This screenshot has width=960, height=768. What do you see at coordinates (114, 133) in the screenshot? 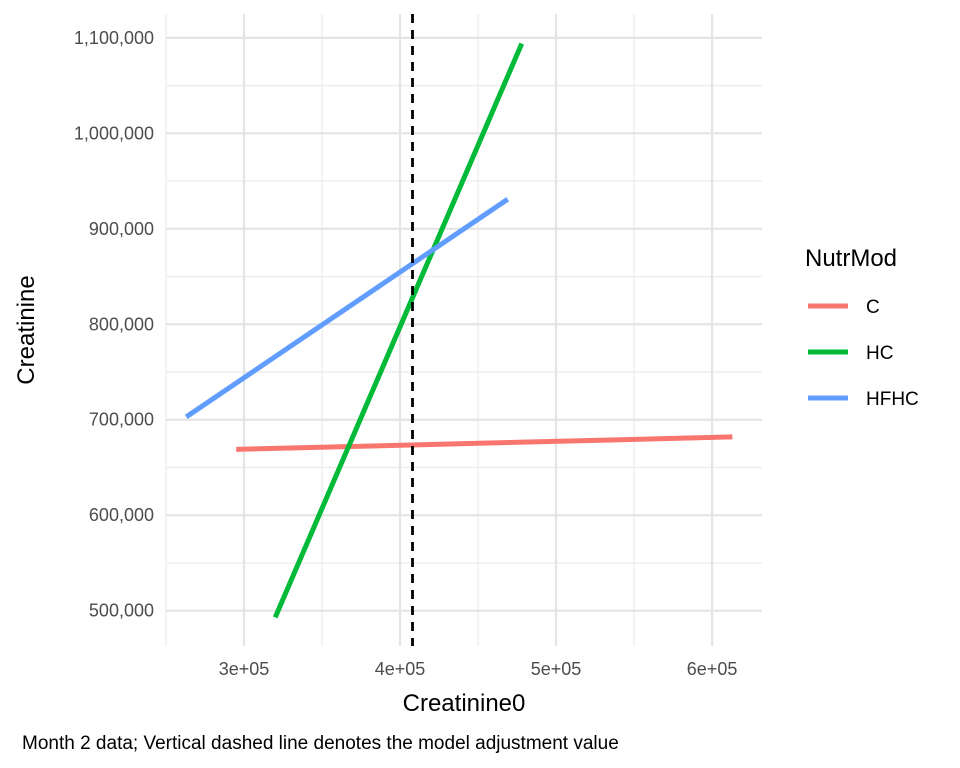
I see `y-tick-label: 1,000,000` at bounding box center [114, 133].